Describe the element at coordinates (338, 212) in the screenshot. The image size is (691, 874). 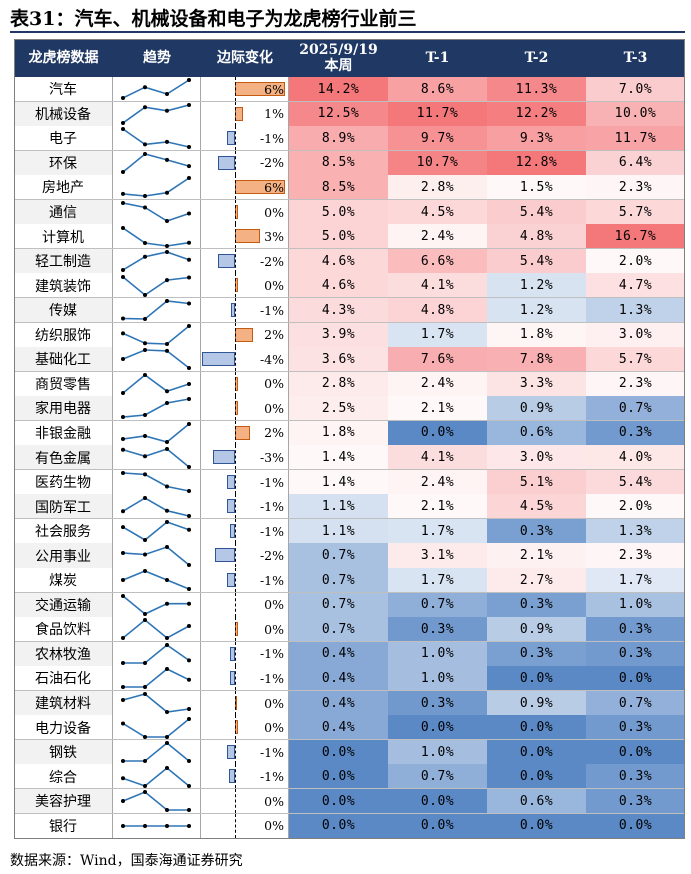
I see `value-cur: 5.0%` at that location.